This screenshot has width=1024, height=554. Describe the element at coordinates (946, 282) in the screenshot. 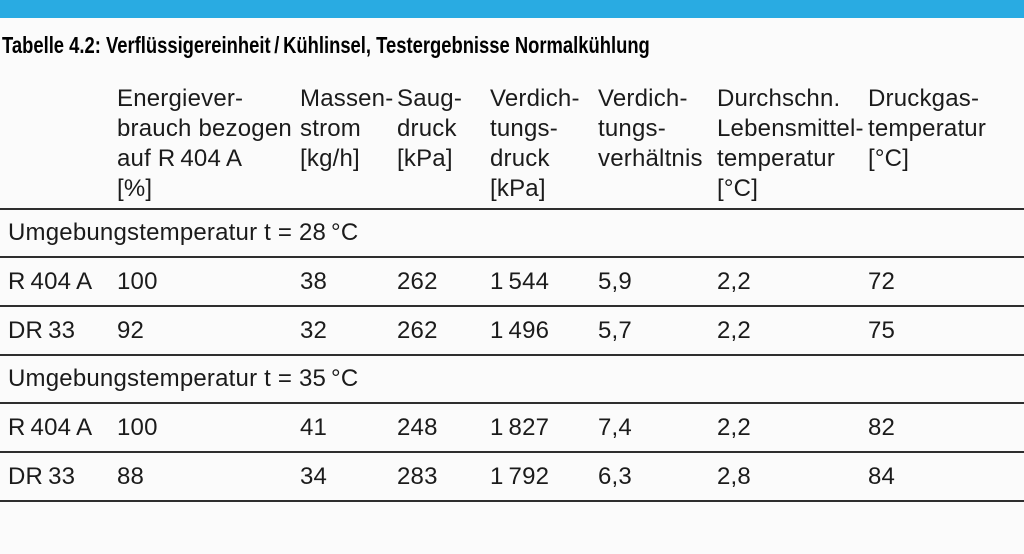

I see `table-cell: 72` at that location.